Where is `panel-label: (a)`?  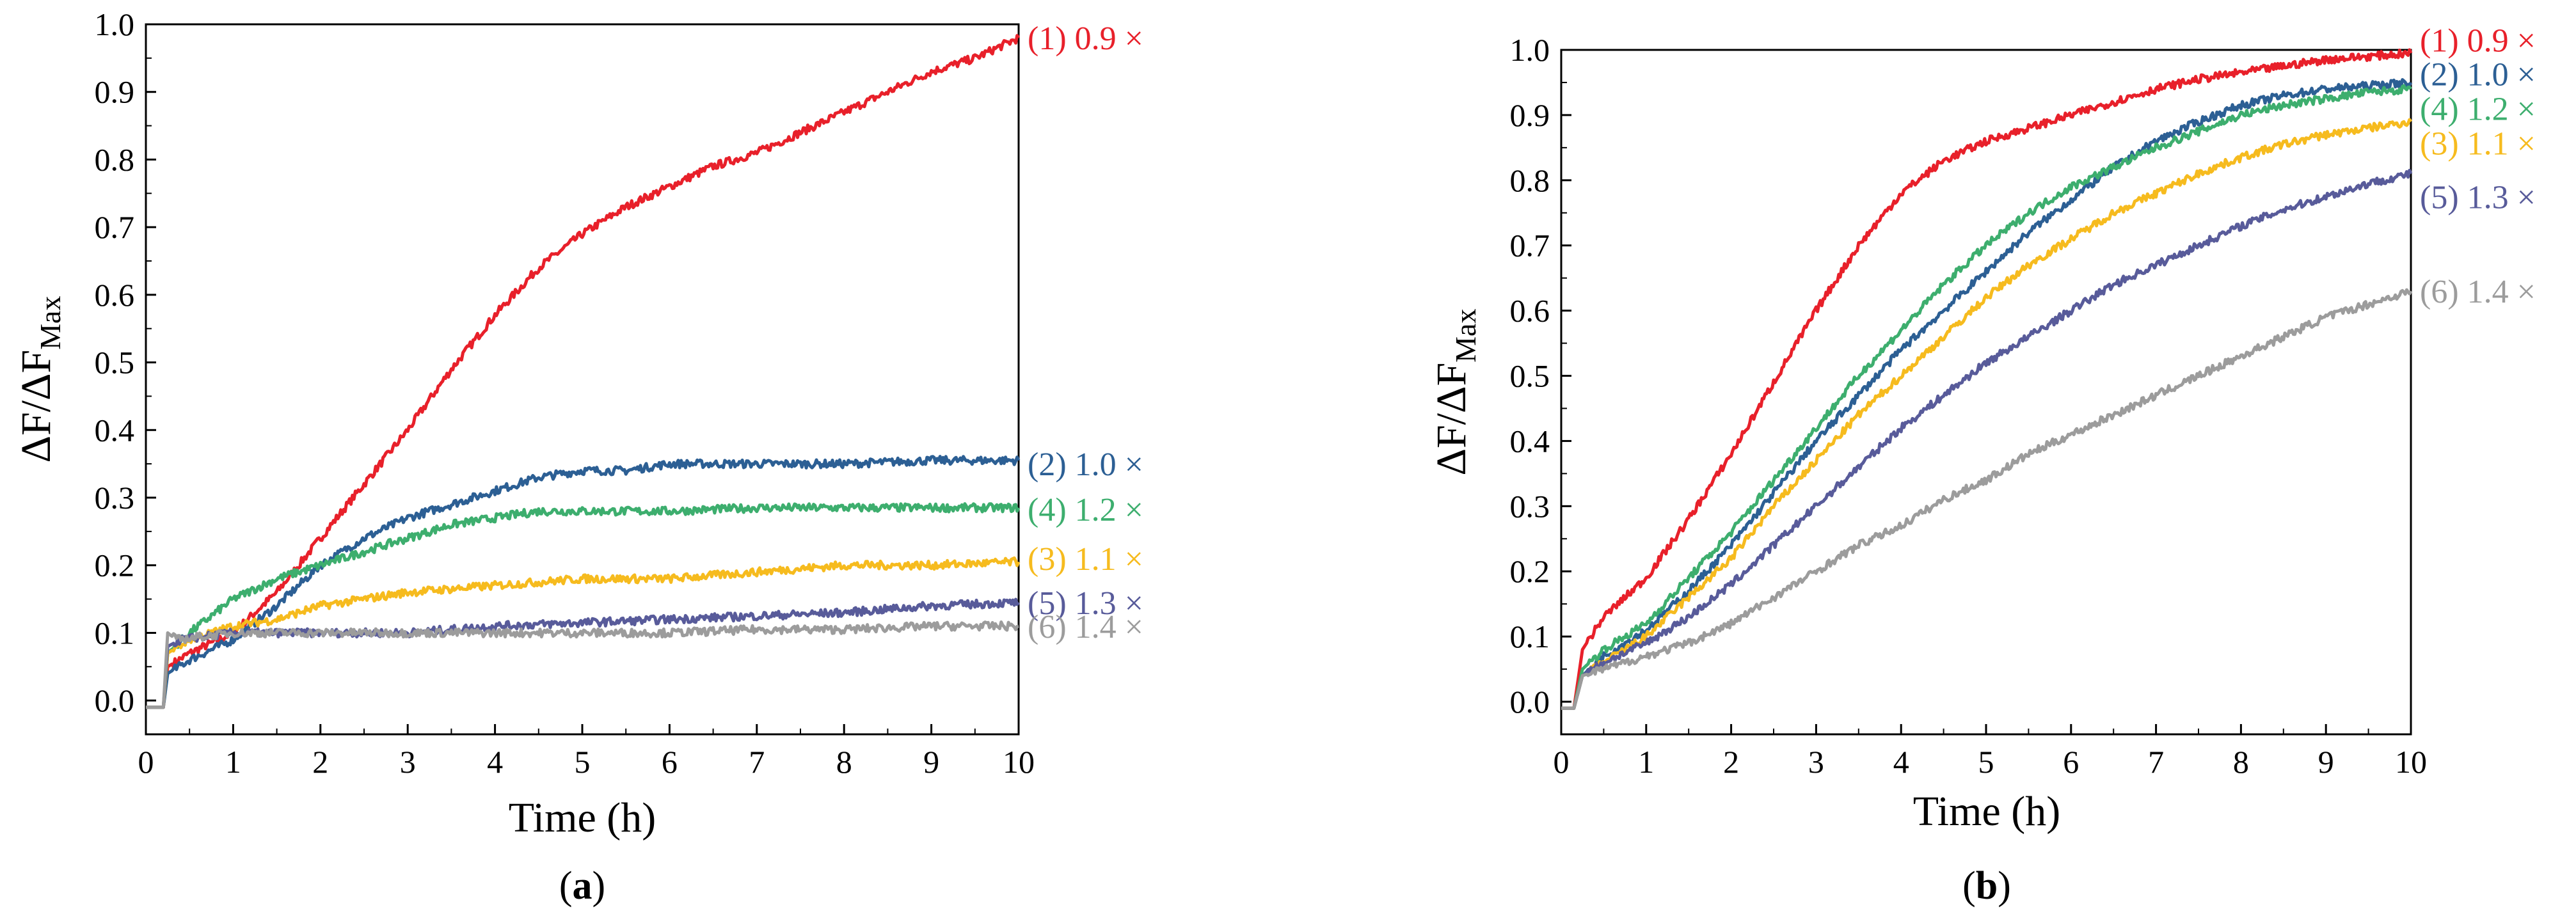
panel-label: (a) is located at coordinates (582, 886).